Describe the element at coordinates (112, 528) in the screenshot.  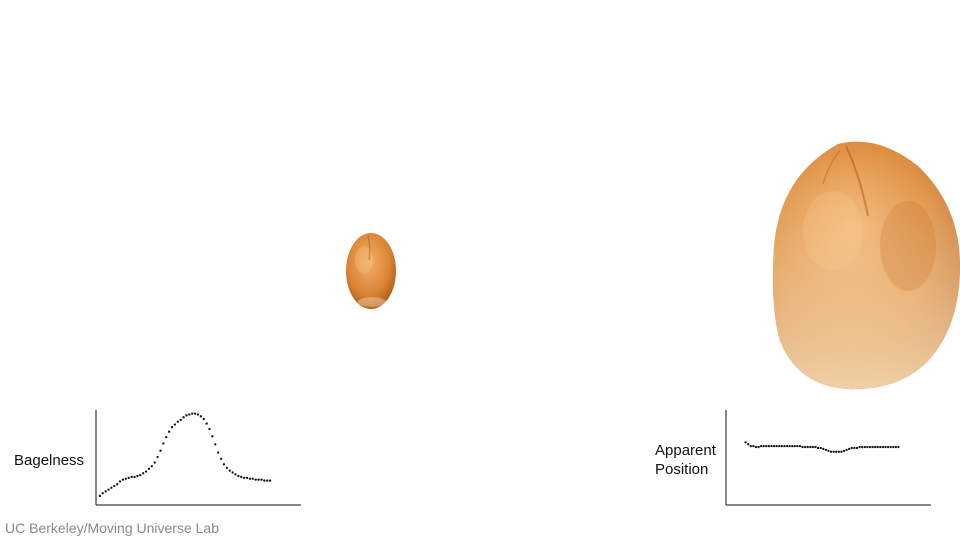
I see `credit-text: UC Berkeley/Moving Universe Lab` at that location.